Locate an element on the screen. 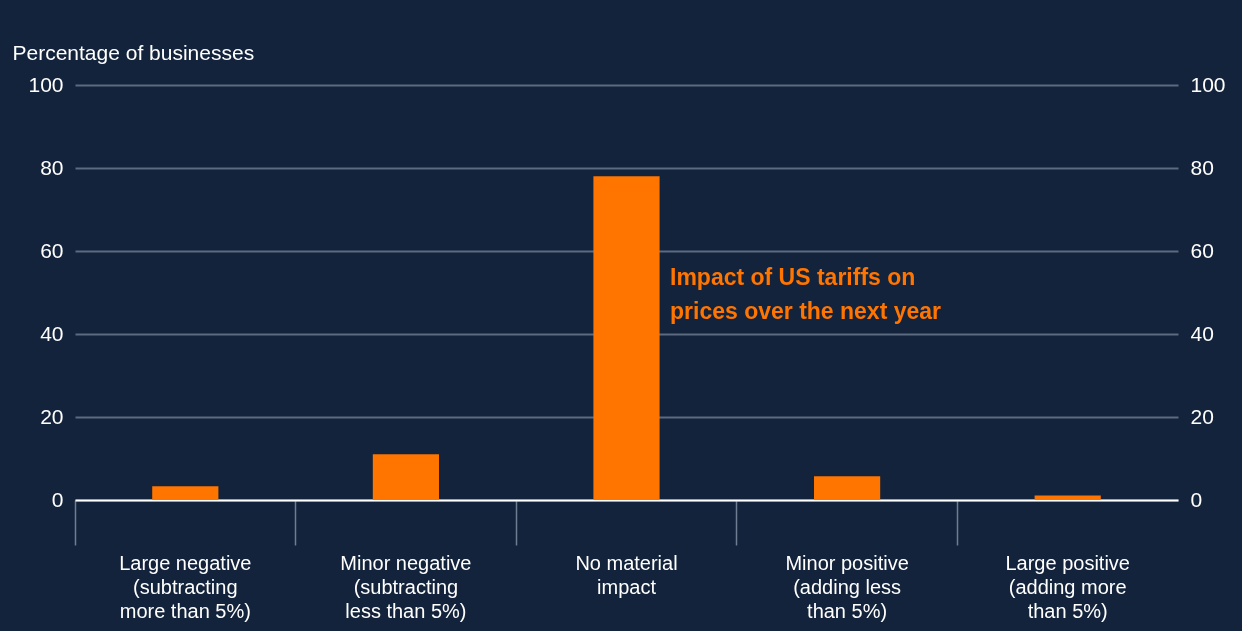 The width and height of the screenshot is (1242, 631). y-axis-title: Percentage of businesses is located at coordinates (133, 52).